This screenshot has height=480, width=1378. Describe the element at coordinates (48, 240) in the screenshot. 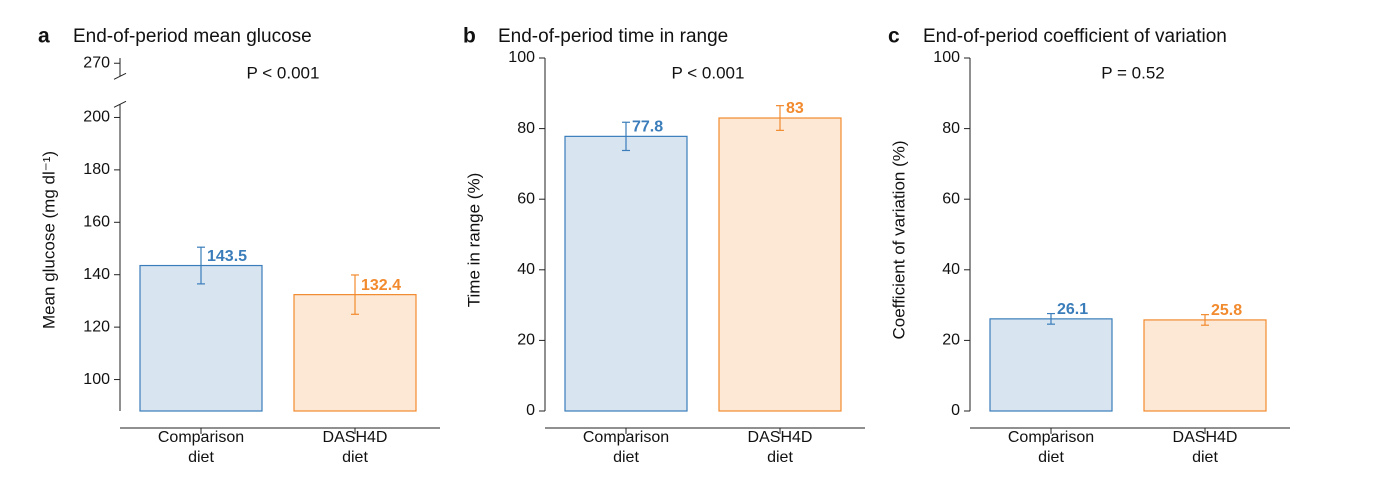

I see `y-axis-label: Mean glucose (mg dl⁻¹)` at that location.